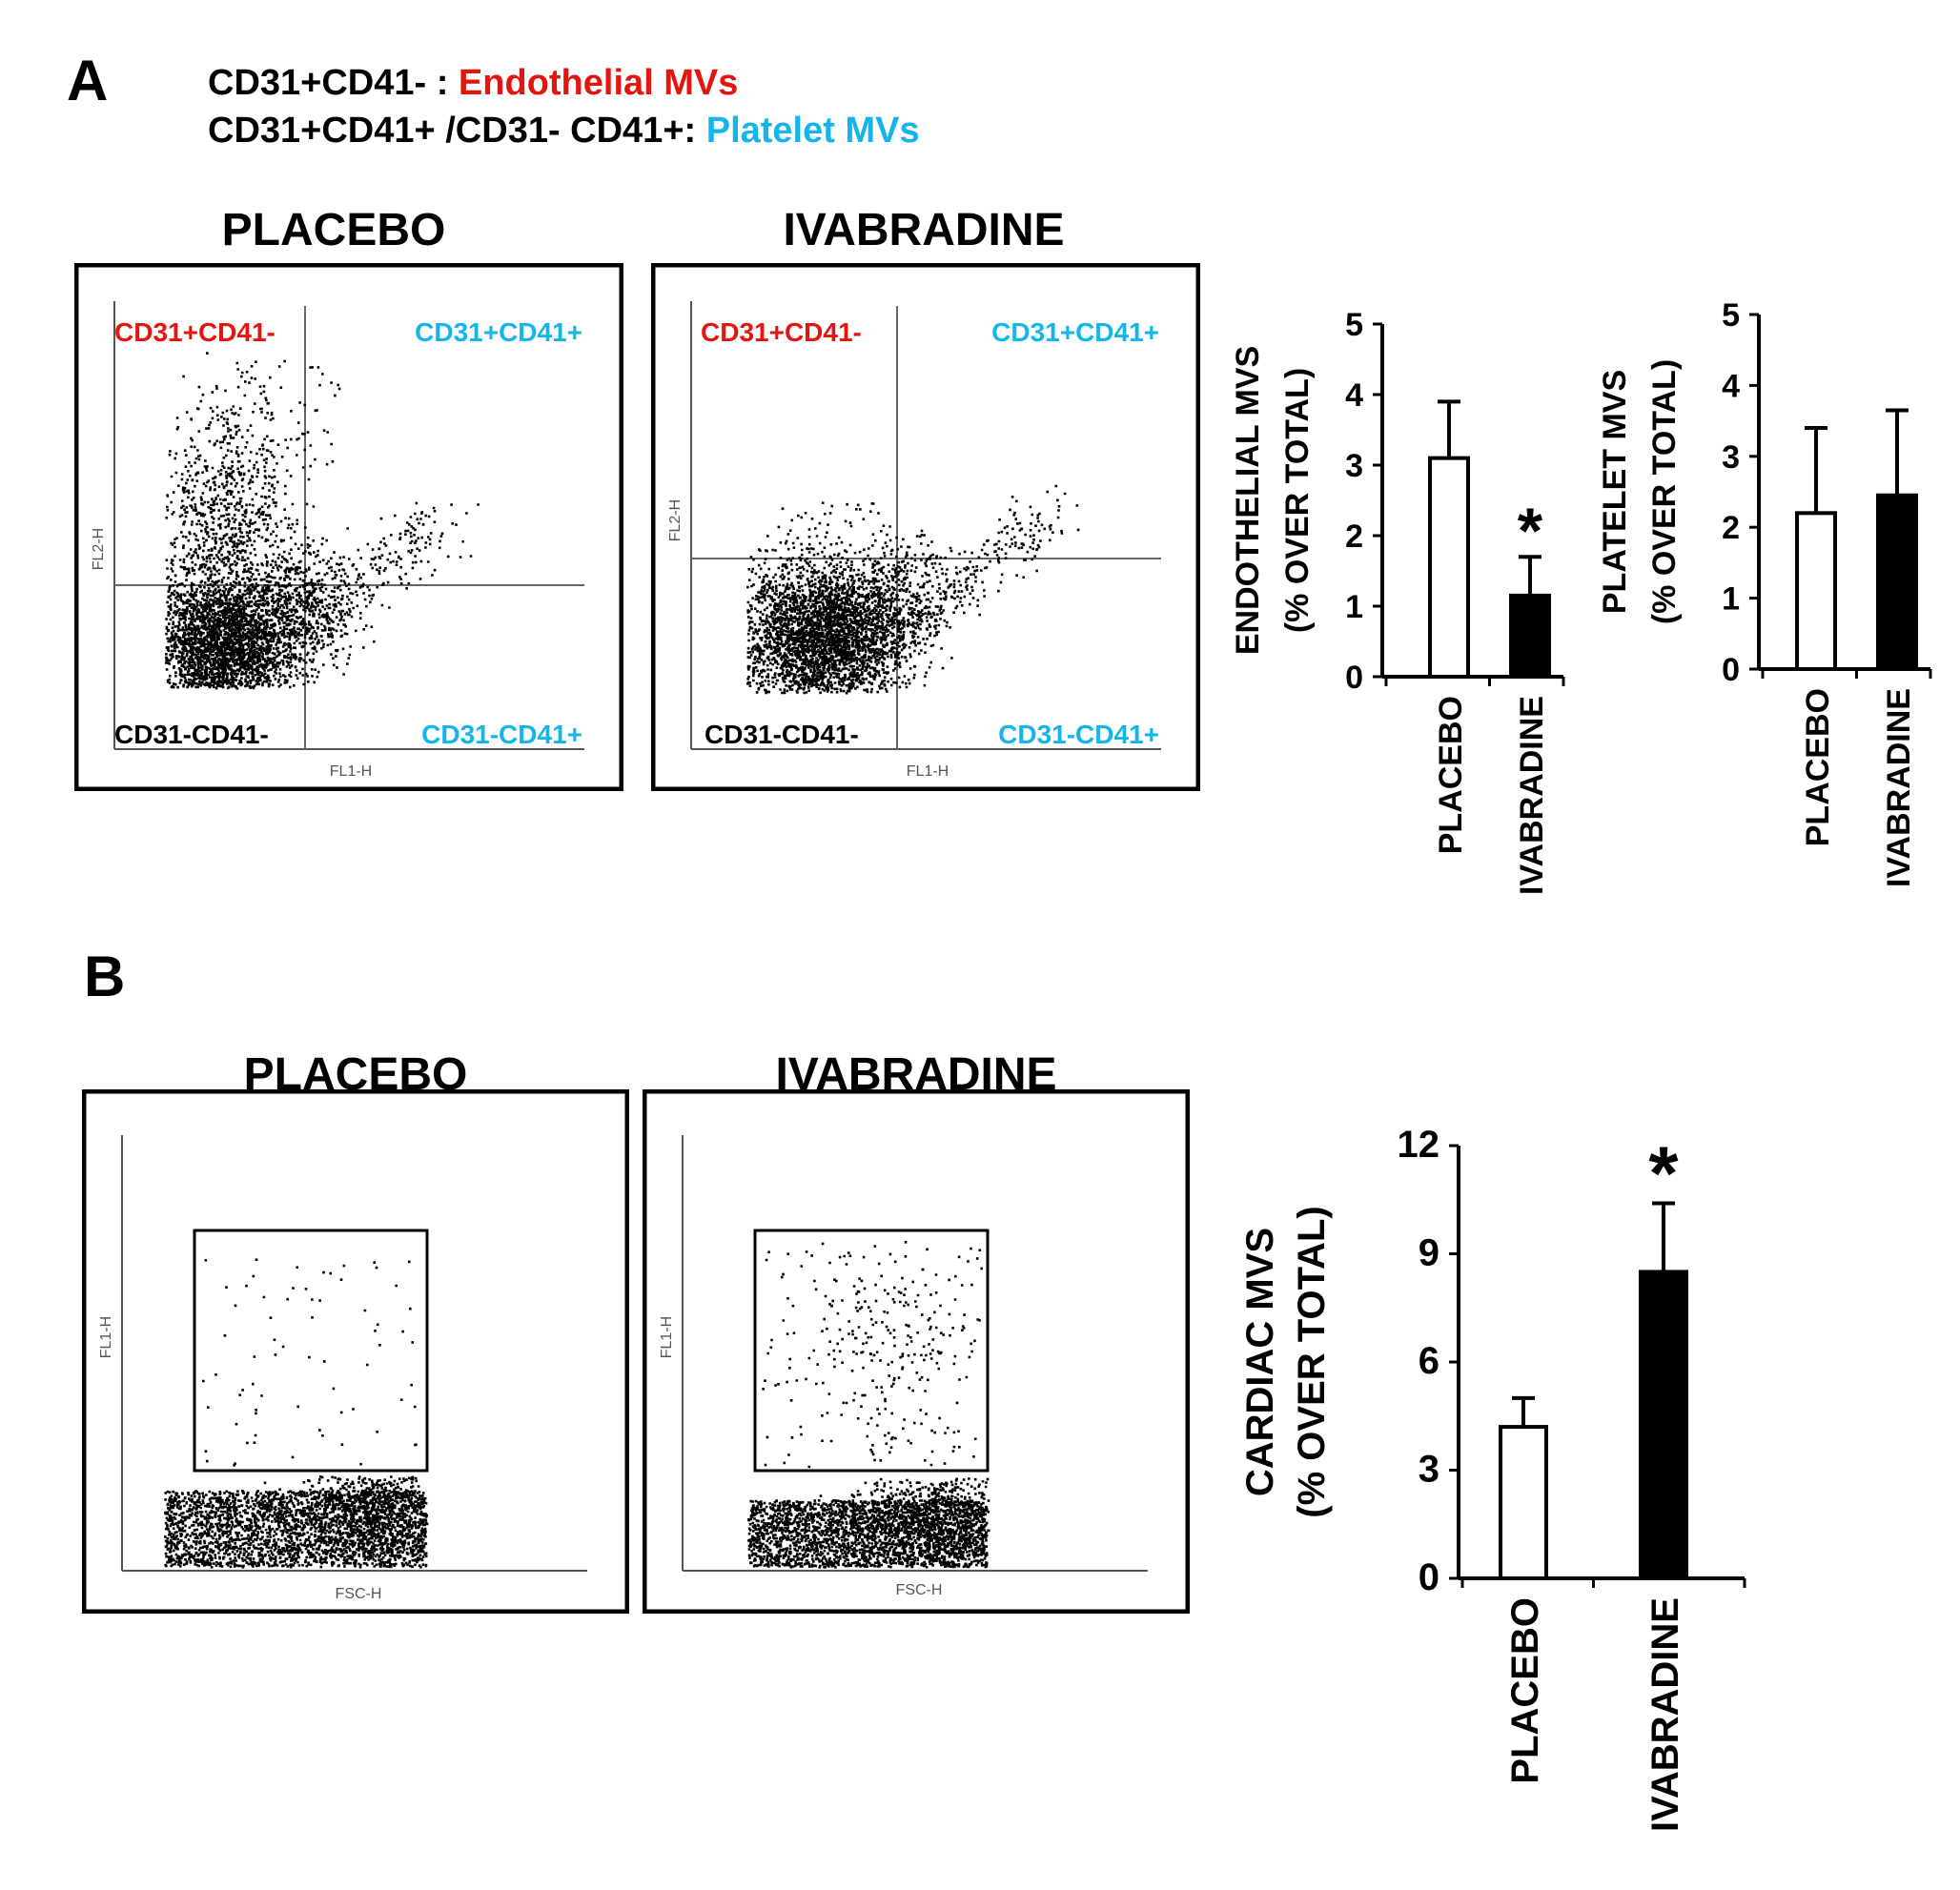 This screenshot has height=1890, width=1960. I want to click on flow-plot-b2-x-label: FSC-H, so click(919, 1590).